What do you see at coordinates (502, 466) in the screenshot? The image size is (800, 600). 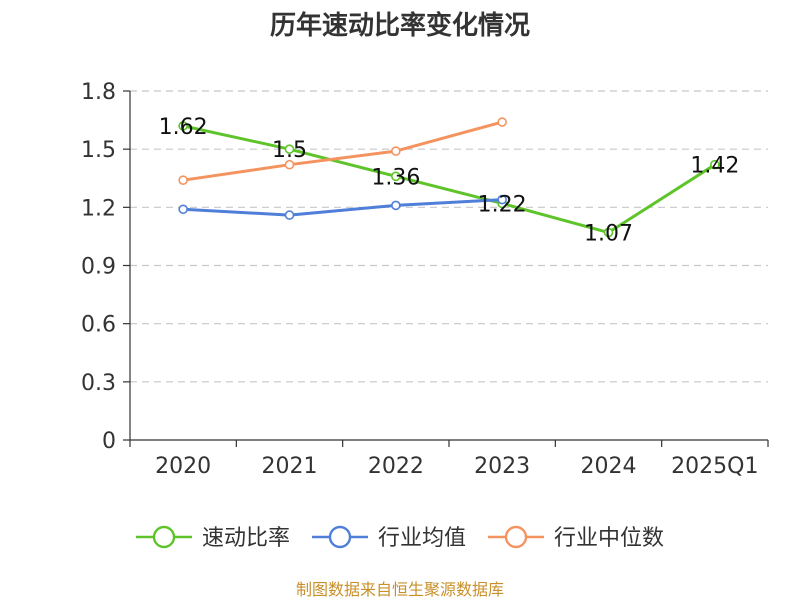 I see `x-tick-label: 2023` at bounding box center [502, 466].